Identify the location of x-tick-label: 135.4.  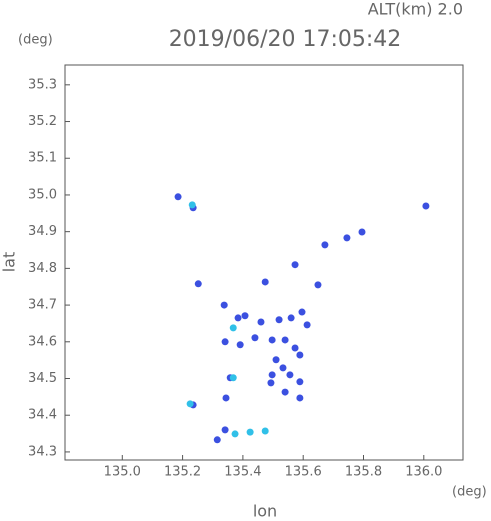
(242, 472).